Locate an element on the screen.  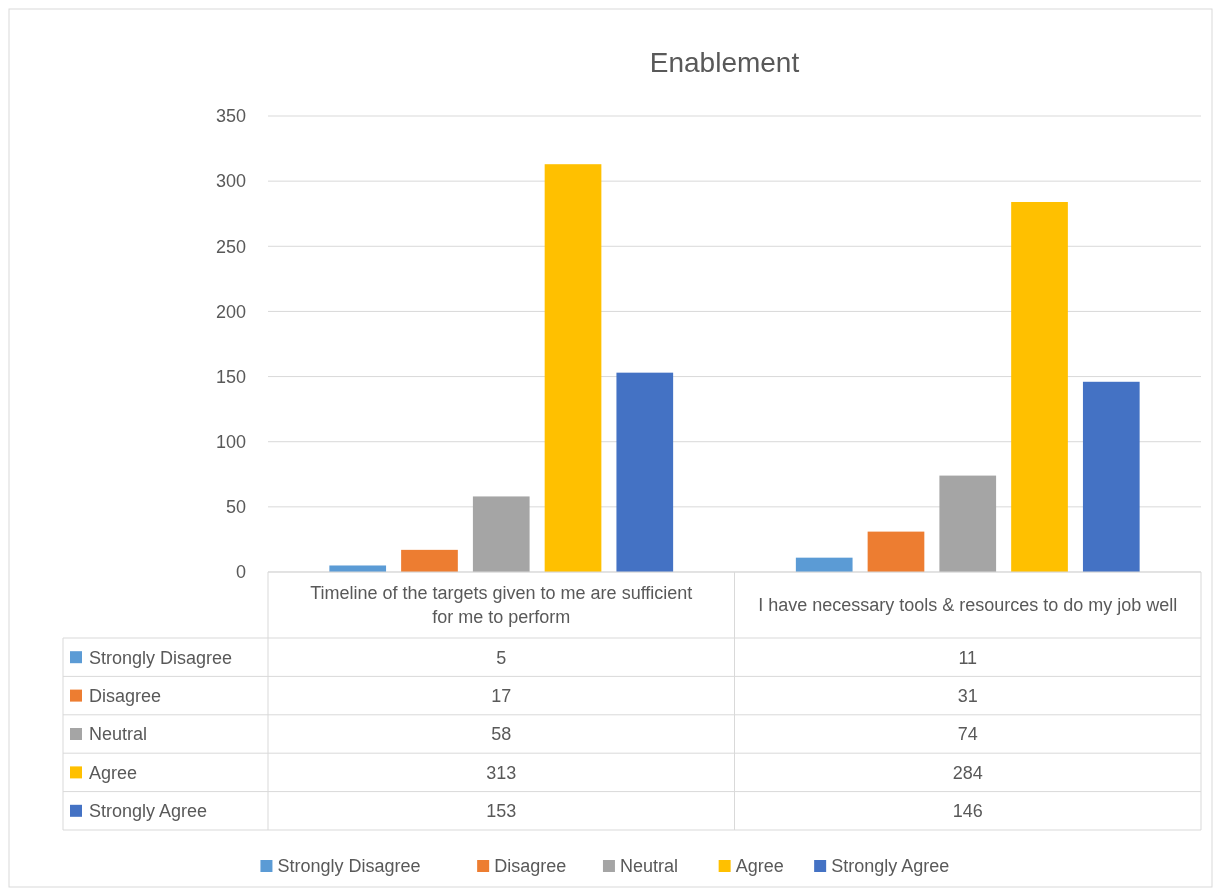
y-tick-label: 200 is located at coordinates (230, 311).